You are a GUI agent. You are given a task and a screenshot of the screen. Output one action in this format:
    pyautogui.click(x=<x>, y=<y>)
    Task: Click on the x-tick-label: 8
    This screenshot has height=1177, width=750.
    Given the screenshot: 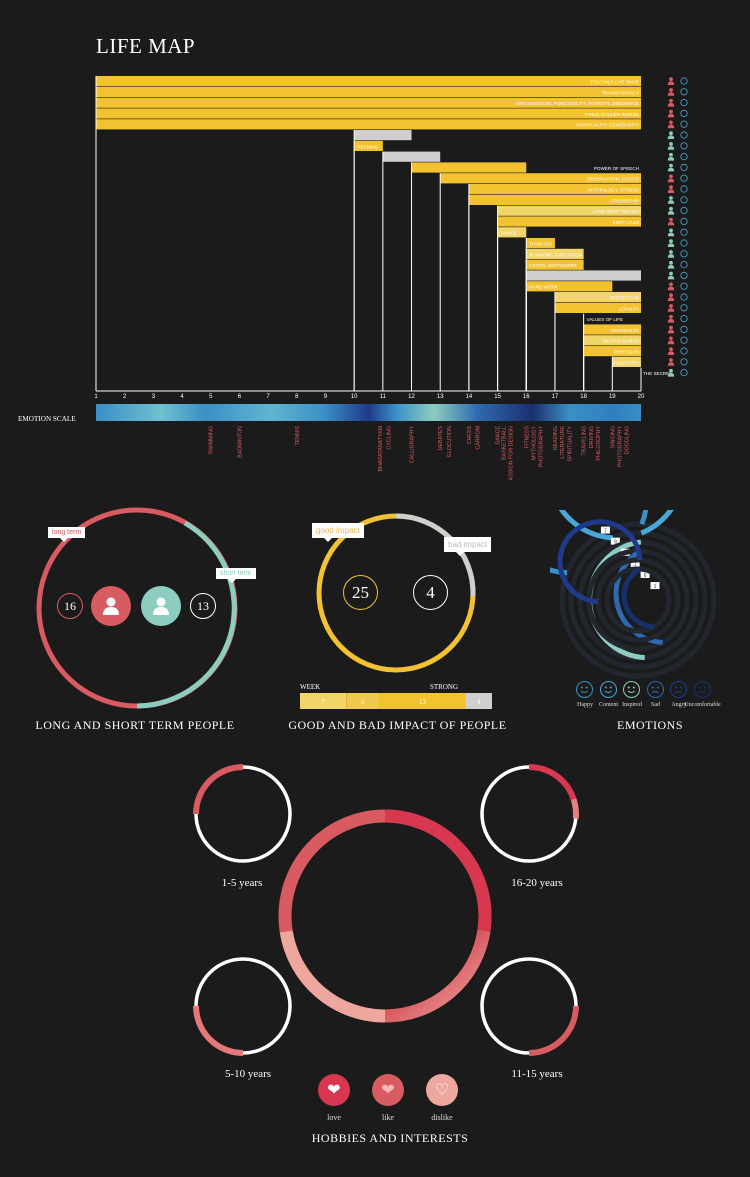 What is the action you would take?
    pyautogui.click(x=297, y=397)
    